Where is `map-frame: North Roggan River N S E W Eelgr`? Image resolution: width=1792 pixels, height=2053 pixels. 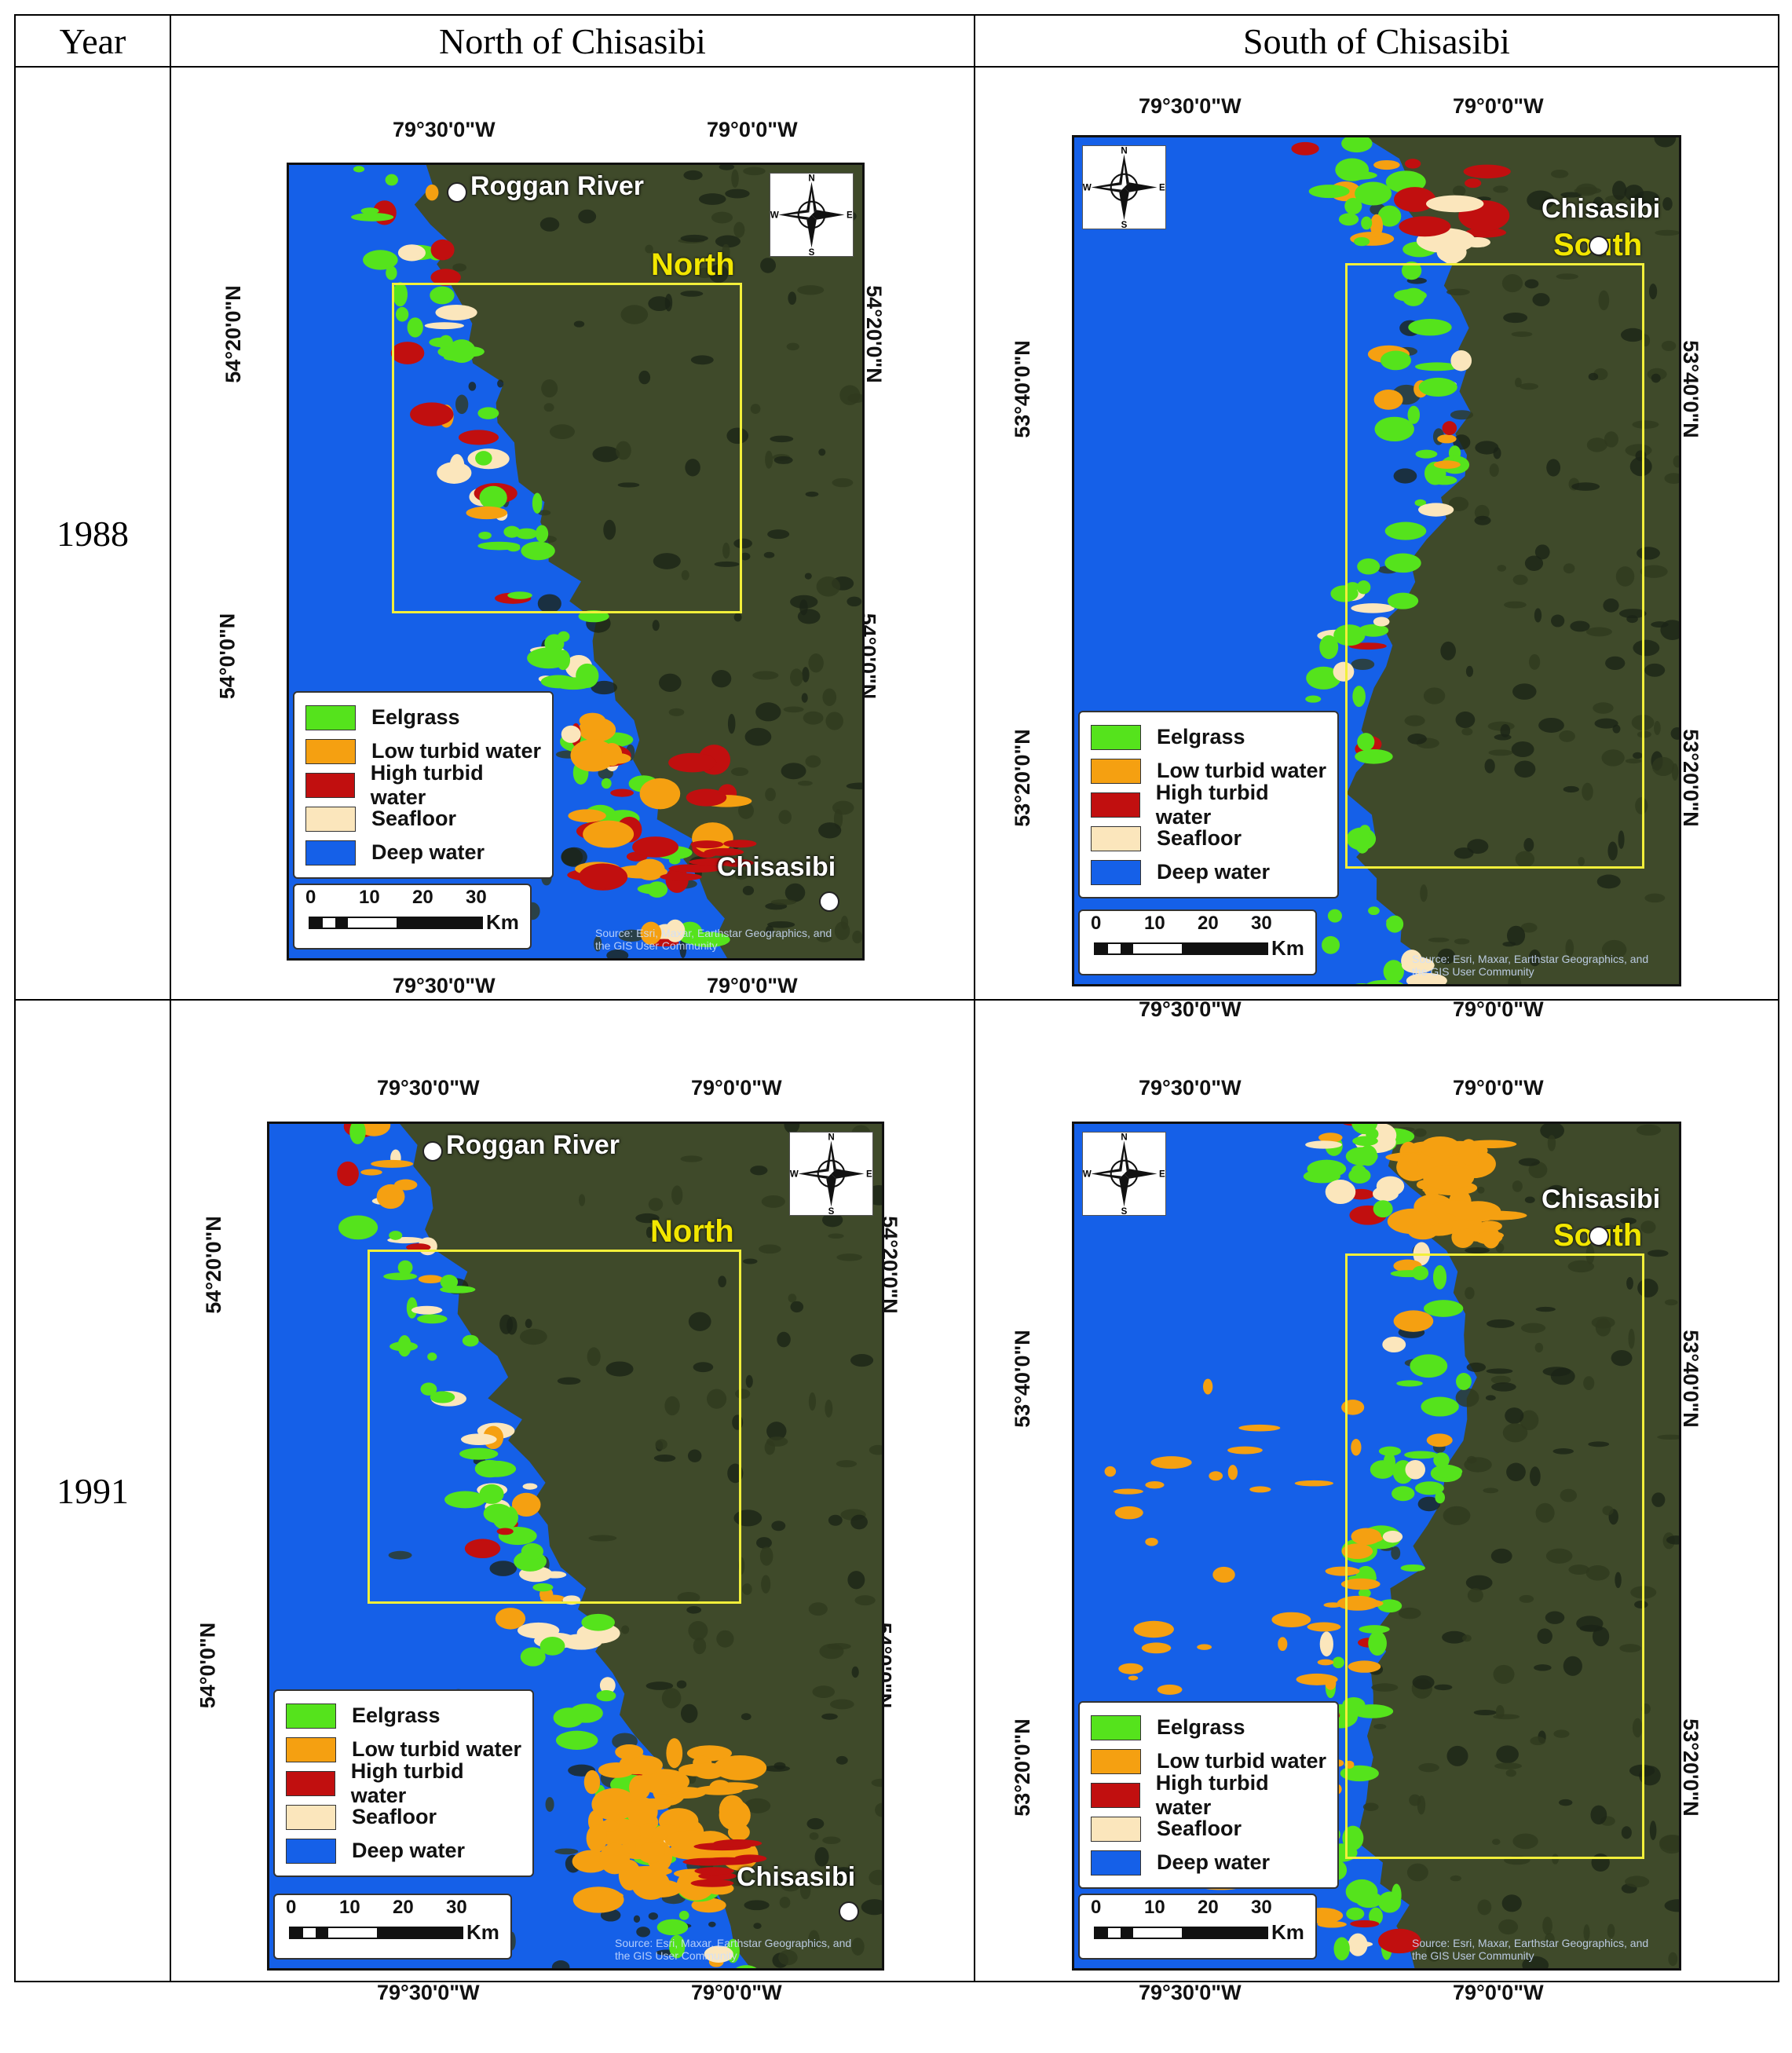
map-frame: North Roggan River N S E W Eelgr is located at coordinates (576, 562).